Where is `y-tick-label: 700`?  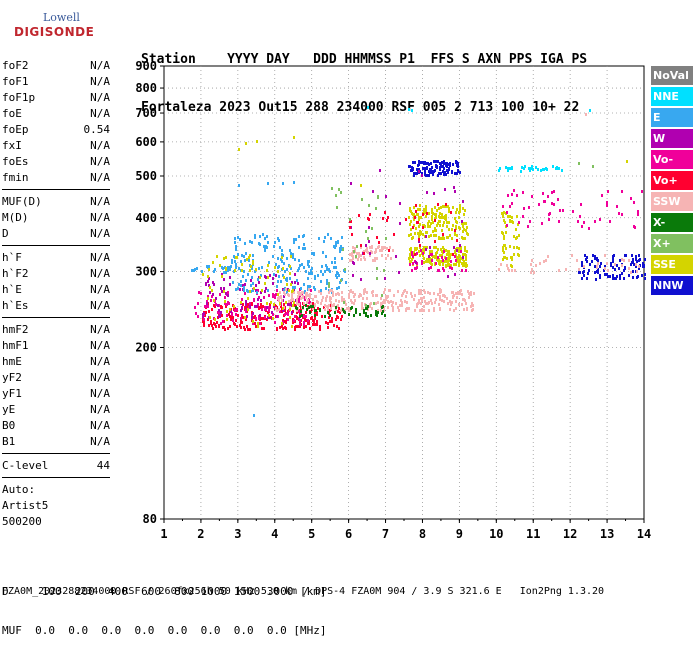
y-tick-label: 700 is located at coordinates (146, 113).